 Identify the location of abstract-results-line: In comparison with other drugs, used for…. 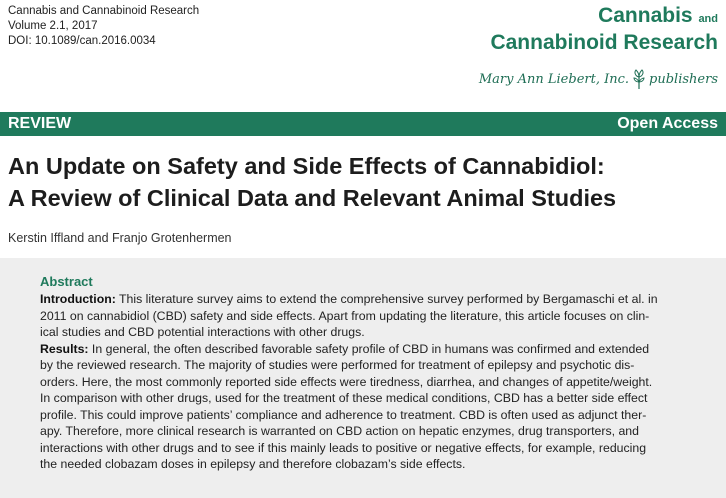
(344, 398).